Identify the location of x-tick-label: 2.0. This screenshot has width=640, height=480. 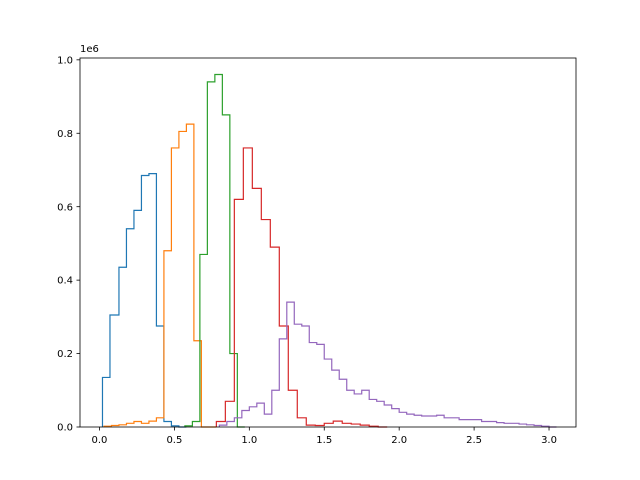
(399, 440).